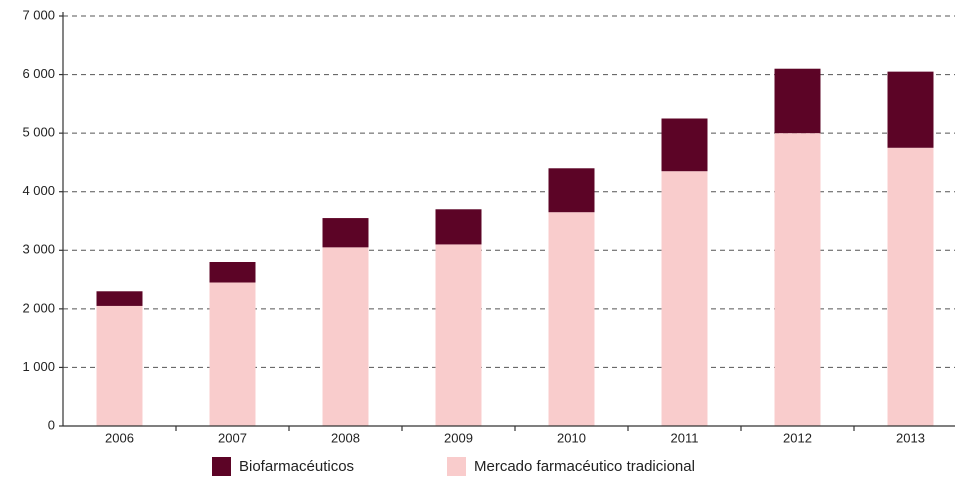 Image resolution: width=964 pixels, height=478 pixels. I want to click on y-tick-label: 7 000, so click(38, 14).